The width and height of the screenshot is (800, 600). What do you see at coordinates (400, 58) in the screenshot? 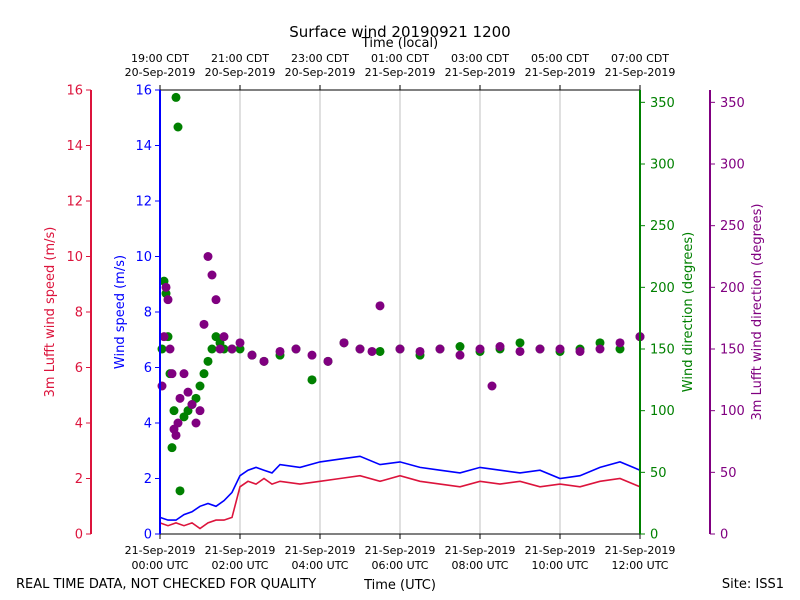
I see `top-tick-label-time: 01:00 CDT` at bounding box center [400, 58].